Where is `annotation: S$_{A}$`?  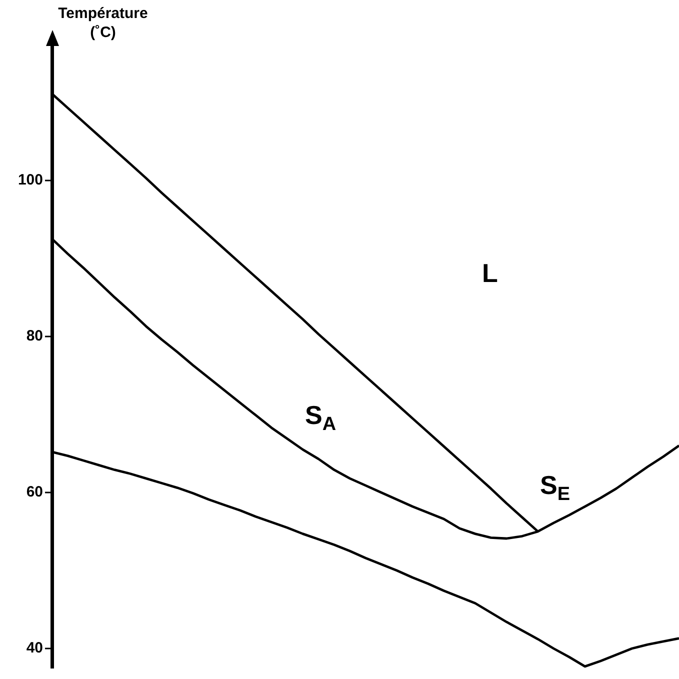
annotation: S$_{A}$ is located at coordinates (320, 418).